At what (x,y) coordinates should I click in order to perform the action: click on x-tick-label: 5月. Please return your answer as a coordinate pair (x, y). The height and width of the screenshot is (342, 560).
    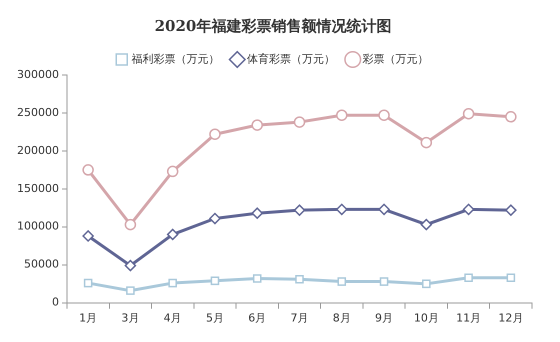
    Looking at the image, I should click on (215, 317).